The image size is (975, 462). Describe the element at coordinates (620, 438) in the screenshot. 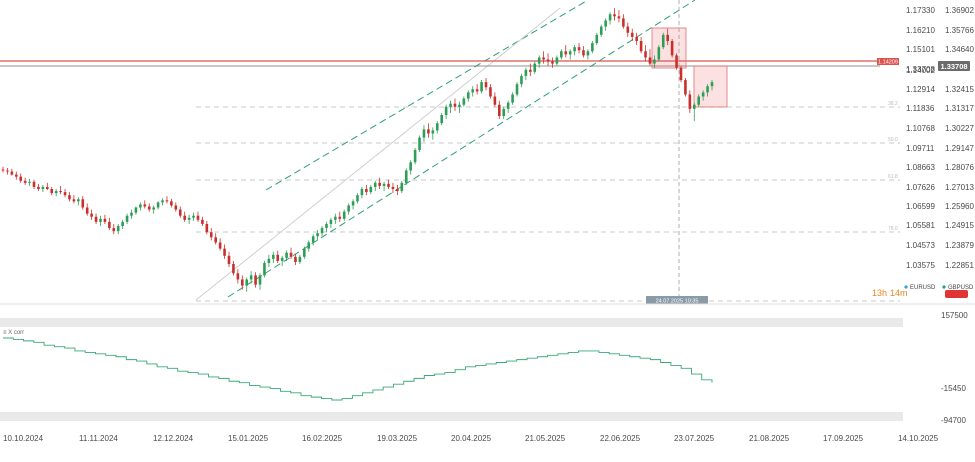

I see `x-tick-label: 22.06.2025` at that location.